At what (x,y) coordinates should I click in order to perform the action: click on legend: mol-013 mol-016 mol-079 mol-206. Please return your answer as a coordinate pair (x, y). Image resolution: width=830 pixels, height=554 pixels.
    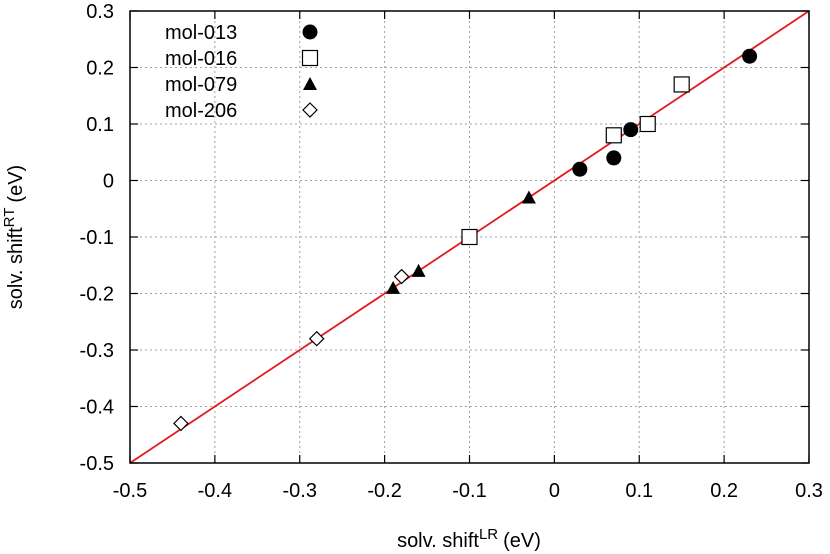
    Looking at the image, I should click on (242, 72).